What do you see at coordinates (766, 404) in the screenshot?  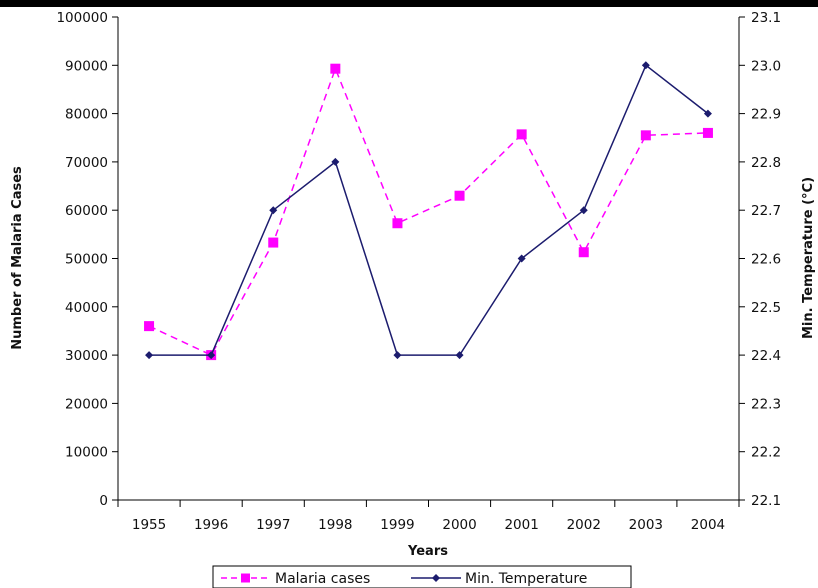 I see `right-tick-label: 22.3` at bounding box center [766, 404].